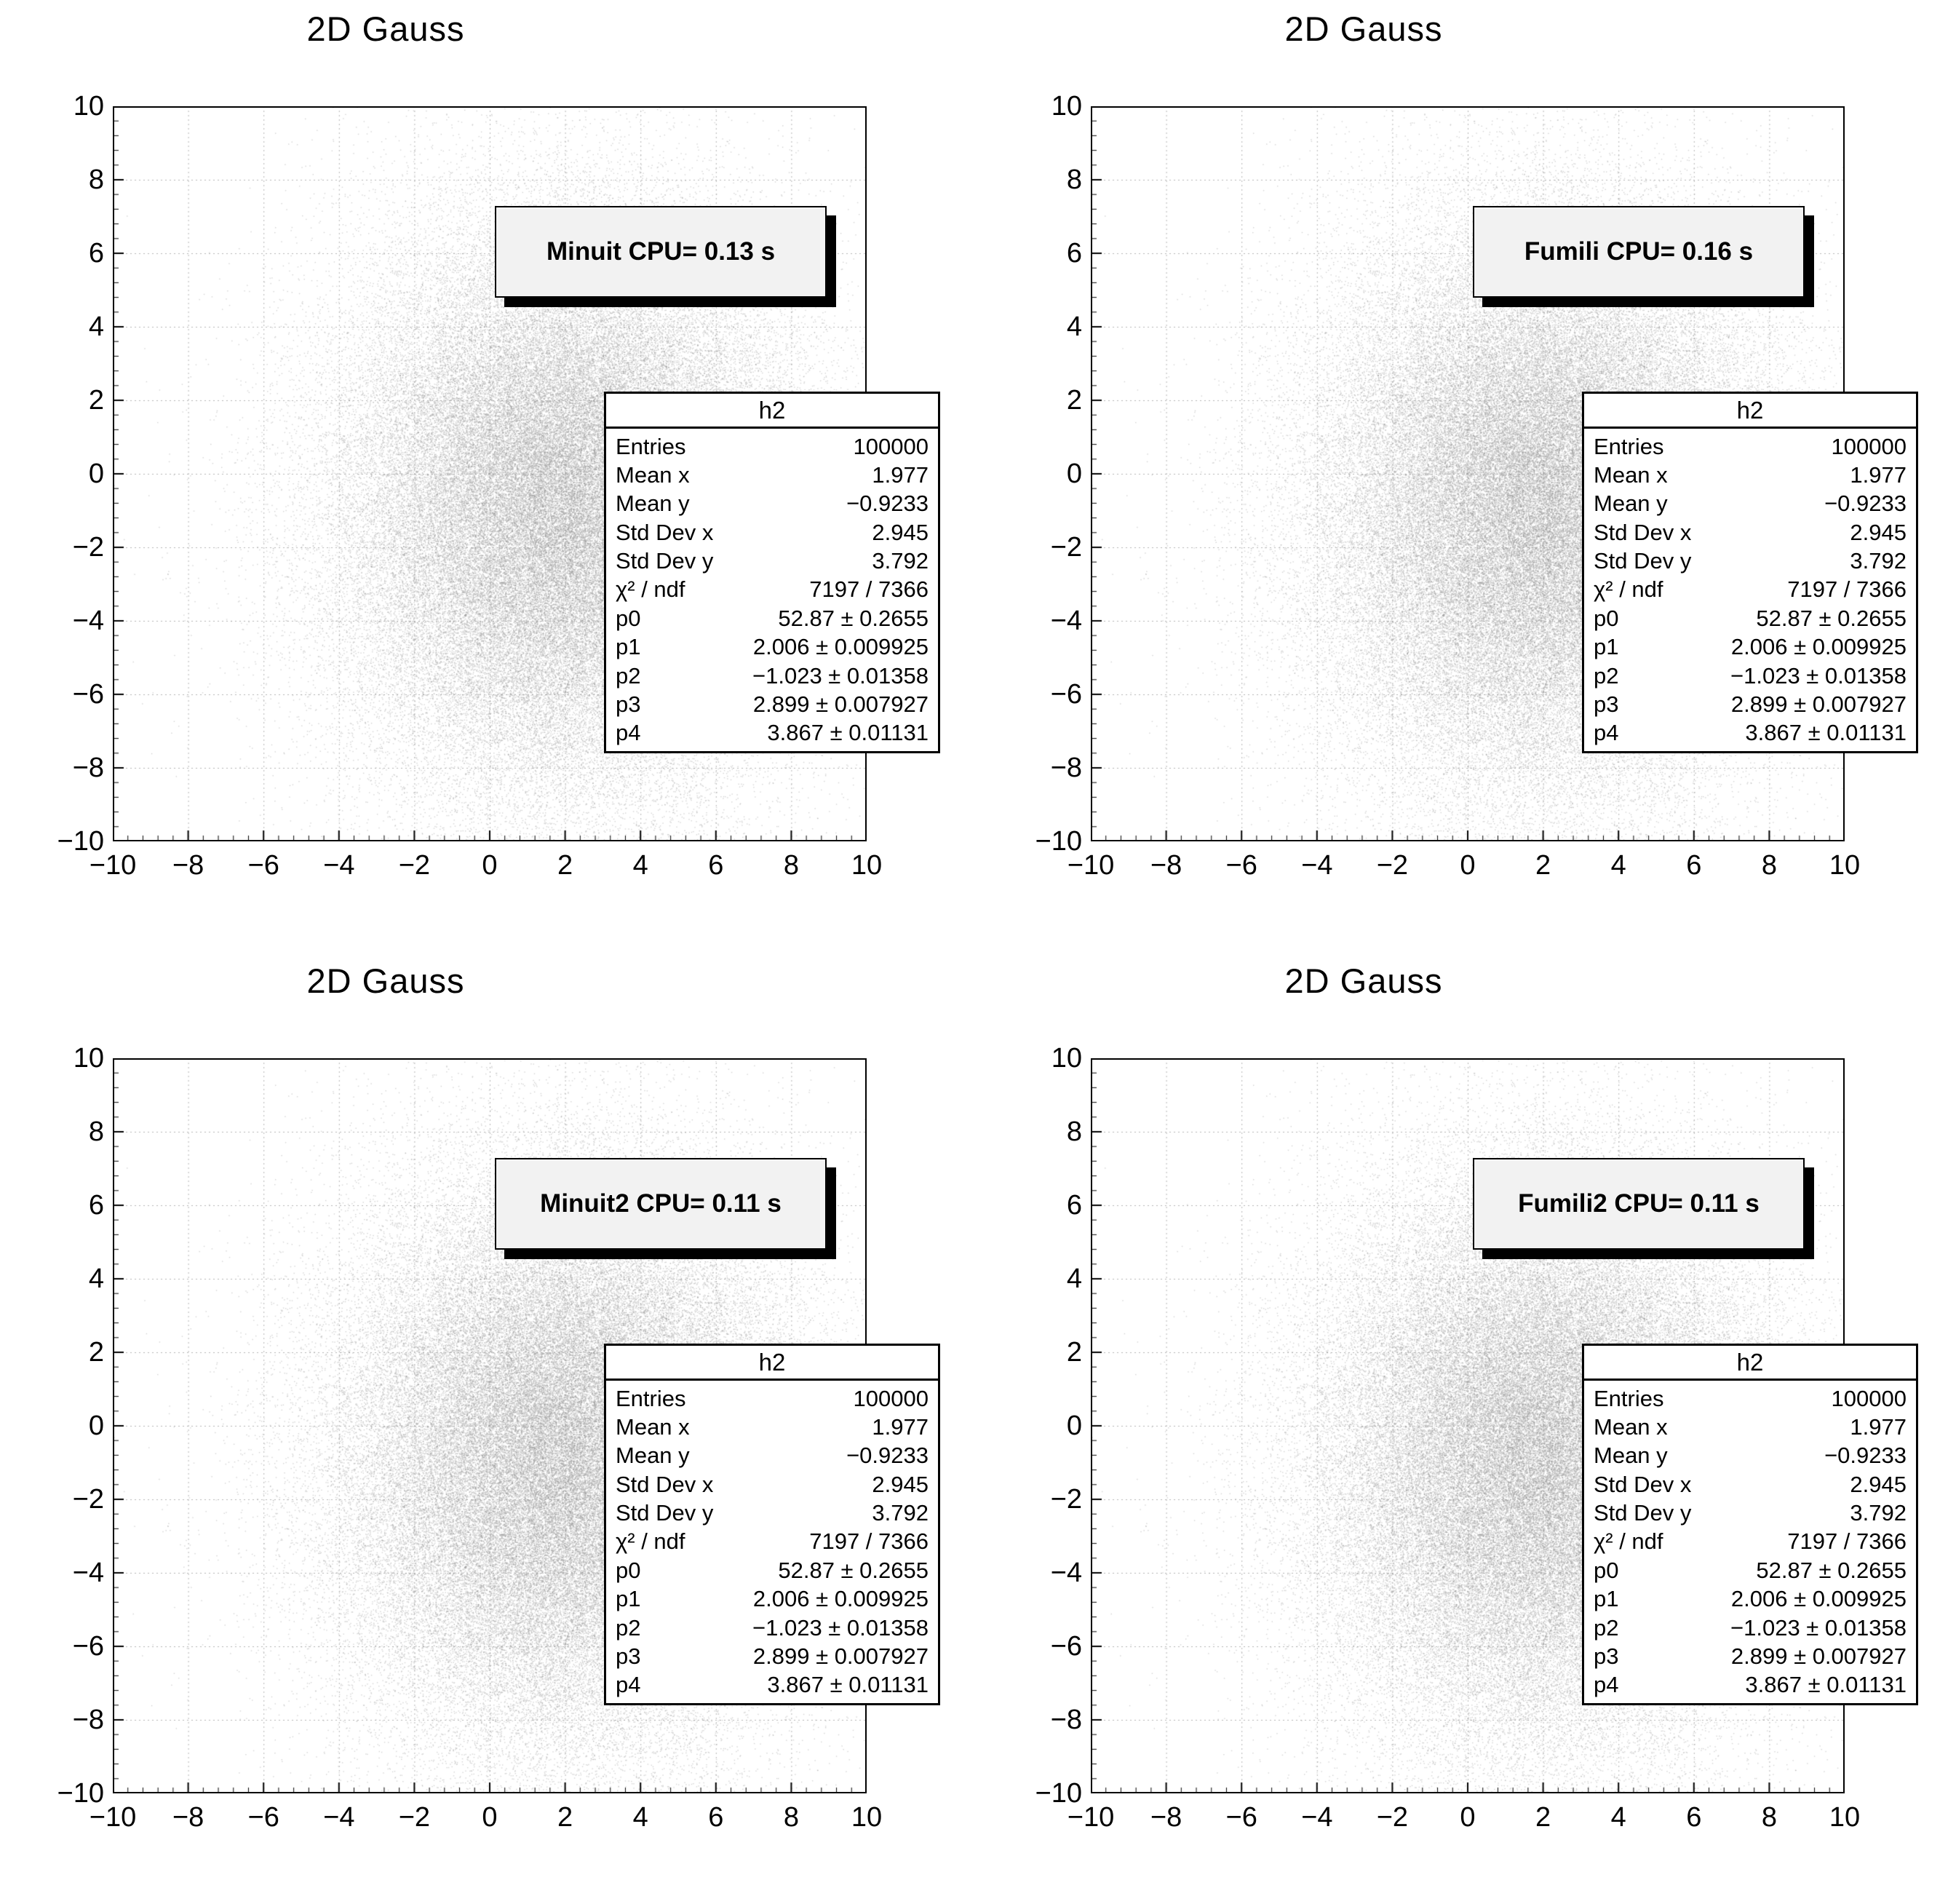 This screenshot has height=1904, width=1956. I want to click on fit-cpu-label-text: Minuit CPU= 0.13 s, so click(661, 252).